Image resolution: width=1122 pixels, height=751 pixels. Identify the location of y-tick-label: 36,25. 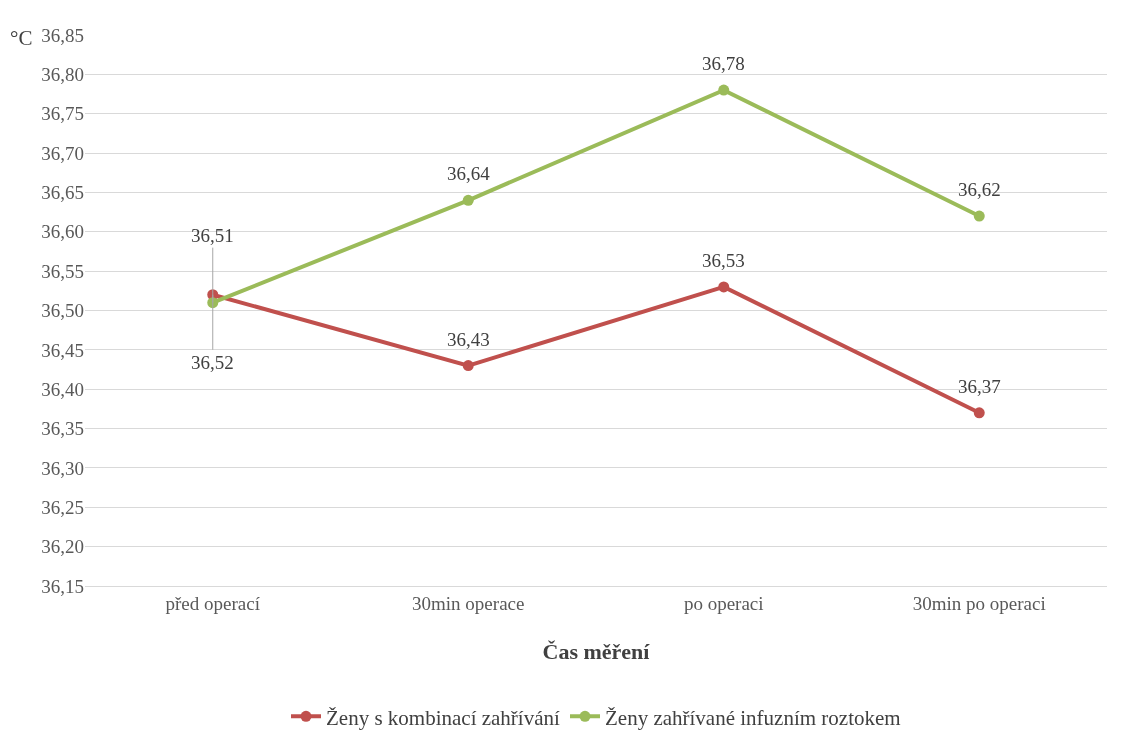
(62, 507).